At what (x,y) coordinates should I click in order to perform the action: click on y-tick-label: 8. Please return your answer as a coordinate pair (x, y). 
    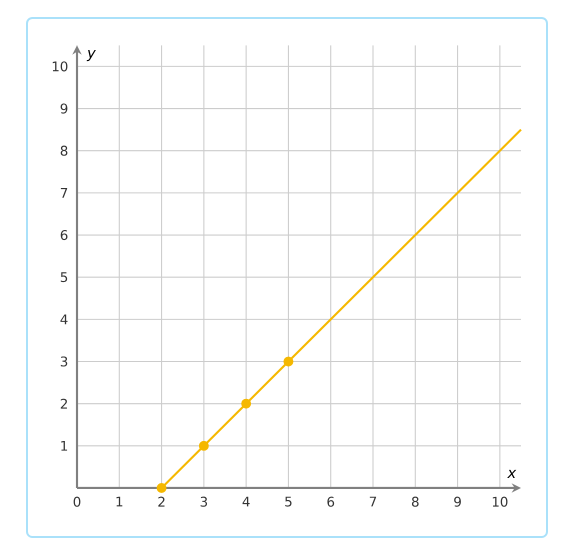
    Looking at the image, I should click on (64, 151).